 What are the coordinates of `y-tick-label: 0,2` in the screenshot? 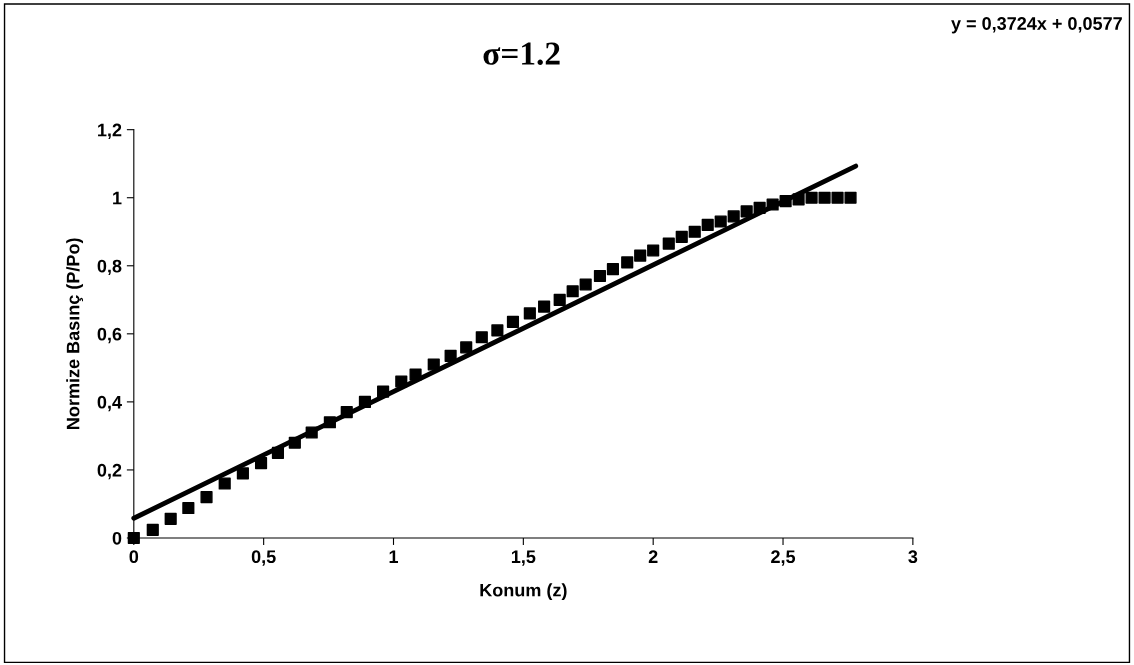 It's located at (109, 471).